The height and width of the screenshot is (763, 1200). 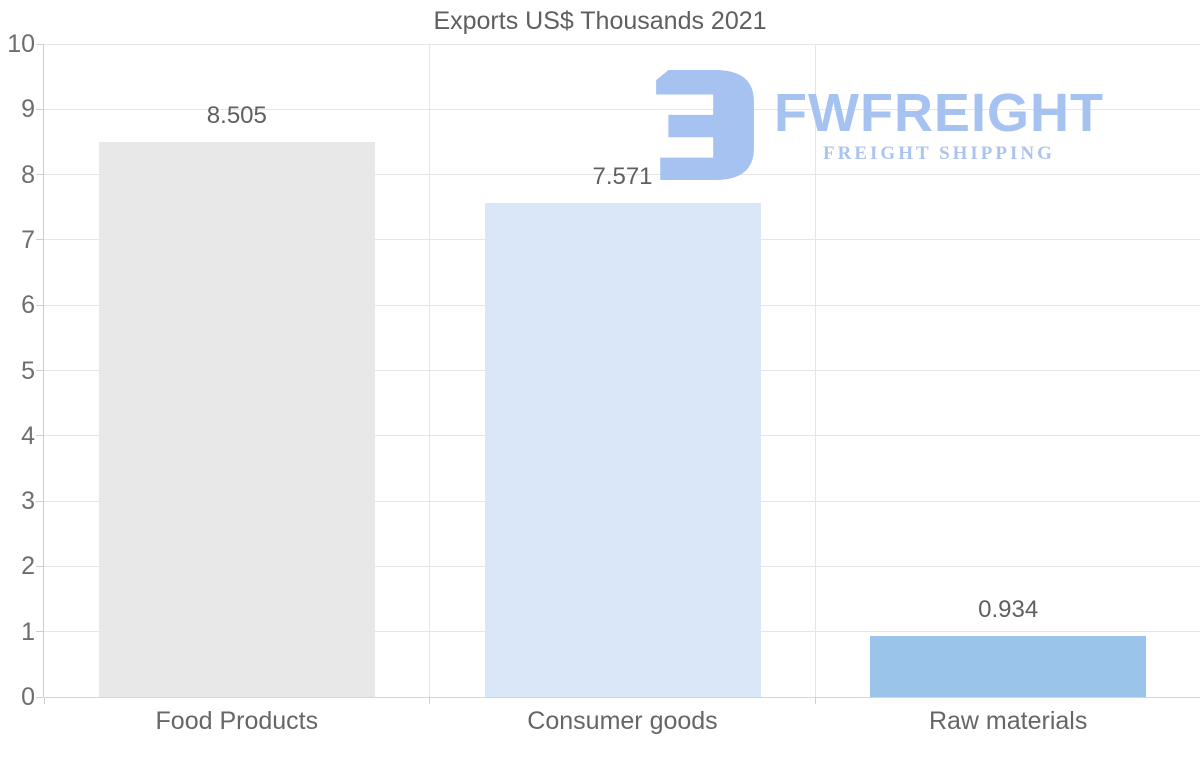 What do you see at coordinates (236, 115) in the screenshot?
I see `bar-value-label: 8.505` at bounding box center [236, 115].